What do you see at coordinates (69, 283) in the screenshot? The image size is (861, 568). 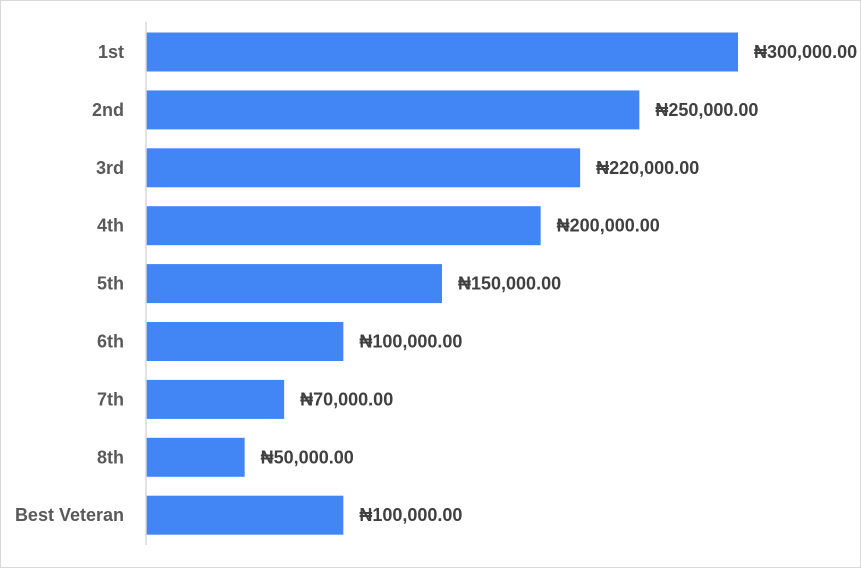 I see `category-labels: 1st 2nd 3rd 4th 5th 6th 7th 8th Best Veteran` at bounding box center [69, 283].